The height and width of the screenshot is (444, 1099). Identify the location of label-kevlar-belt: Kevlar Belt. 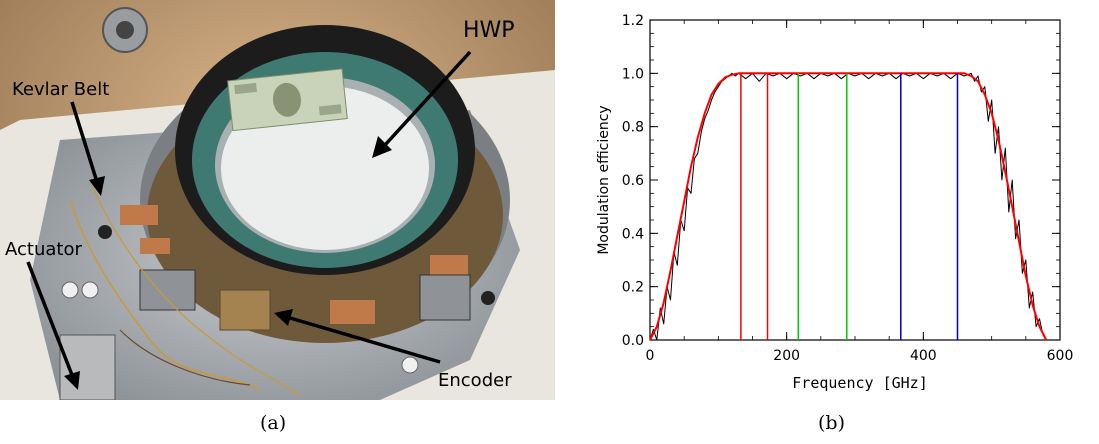
(60, 89).